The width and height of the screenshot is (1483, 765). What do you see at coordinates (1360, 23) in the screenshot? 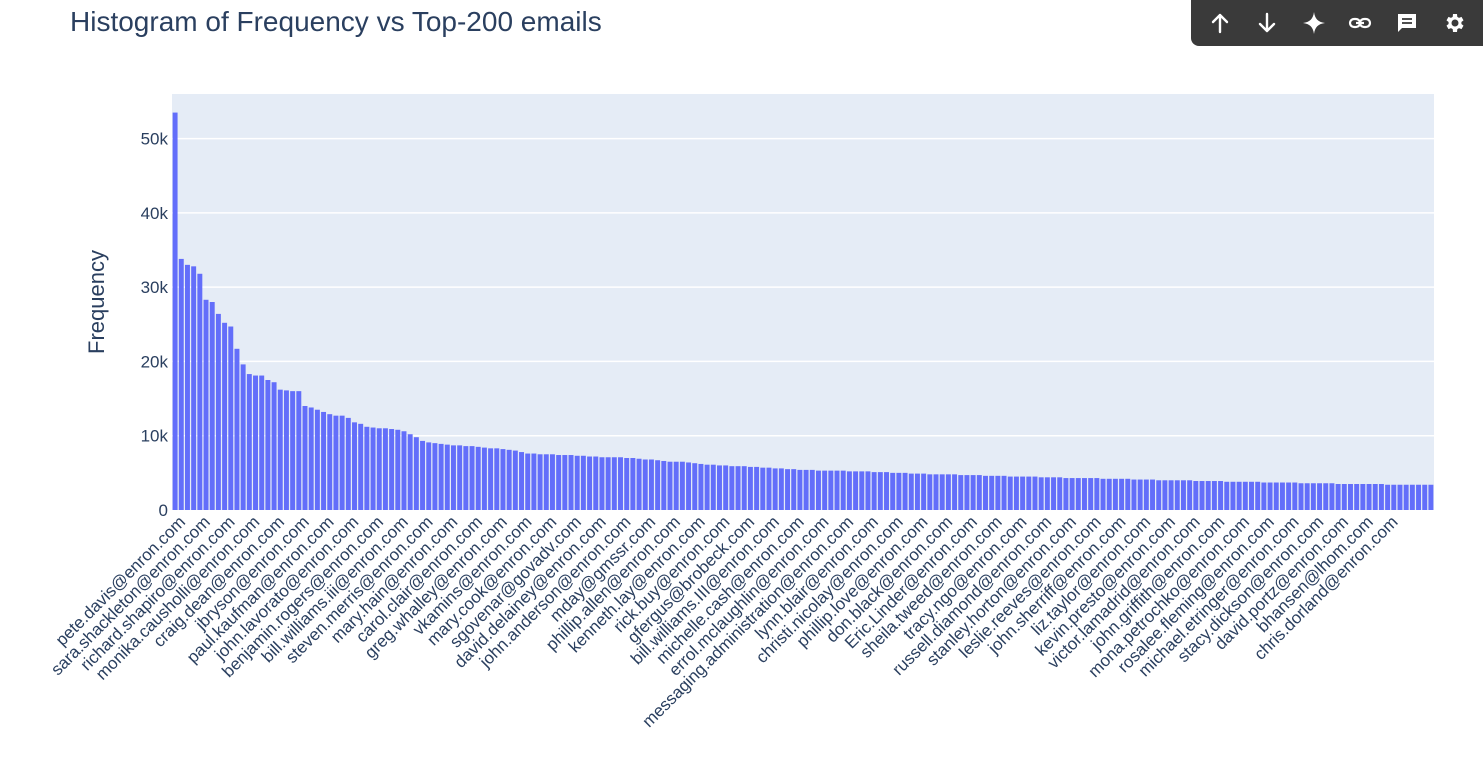
I see `copy-link-button` at bounding box center [1360, 23].